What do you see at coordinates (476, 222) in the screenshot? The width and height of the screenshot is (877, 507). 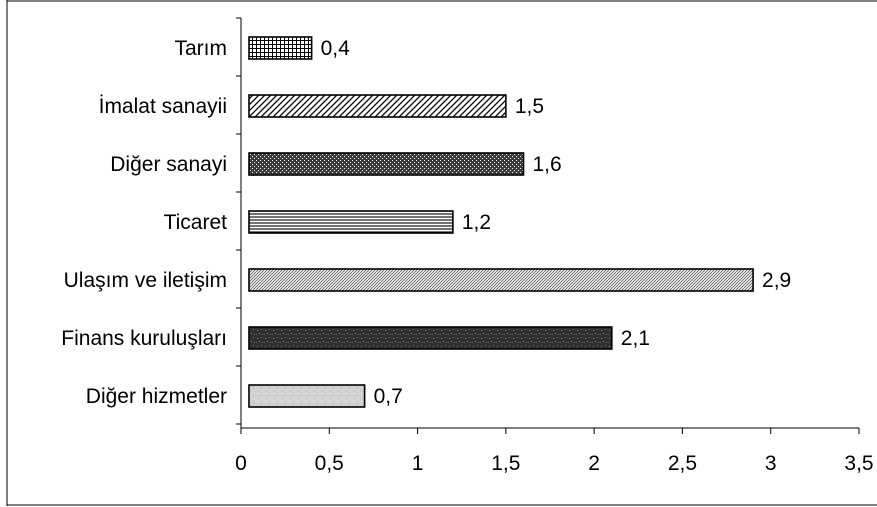 I see `data-label: 1,2` at bounding box center [476, 222].